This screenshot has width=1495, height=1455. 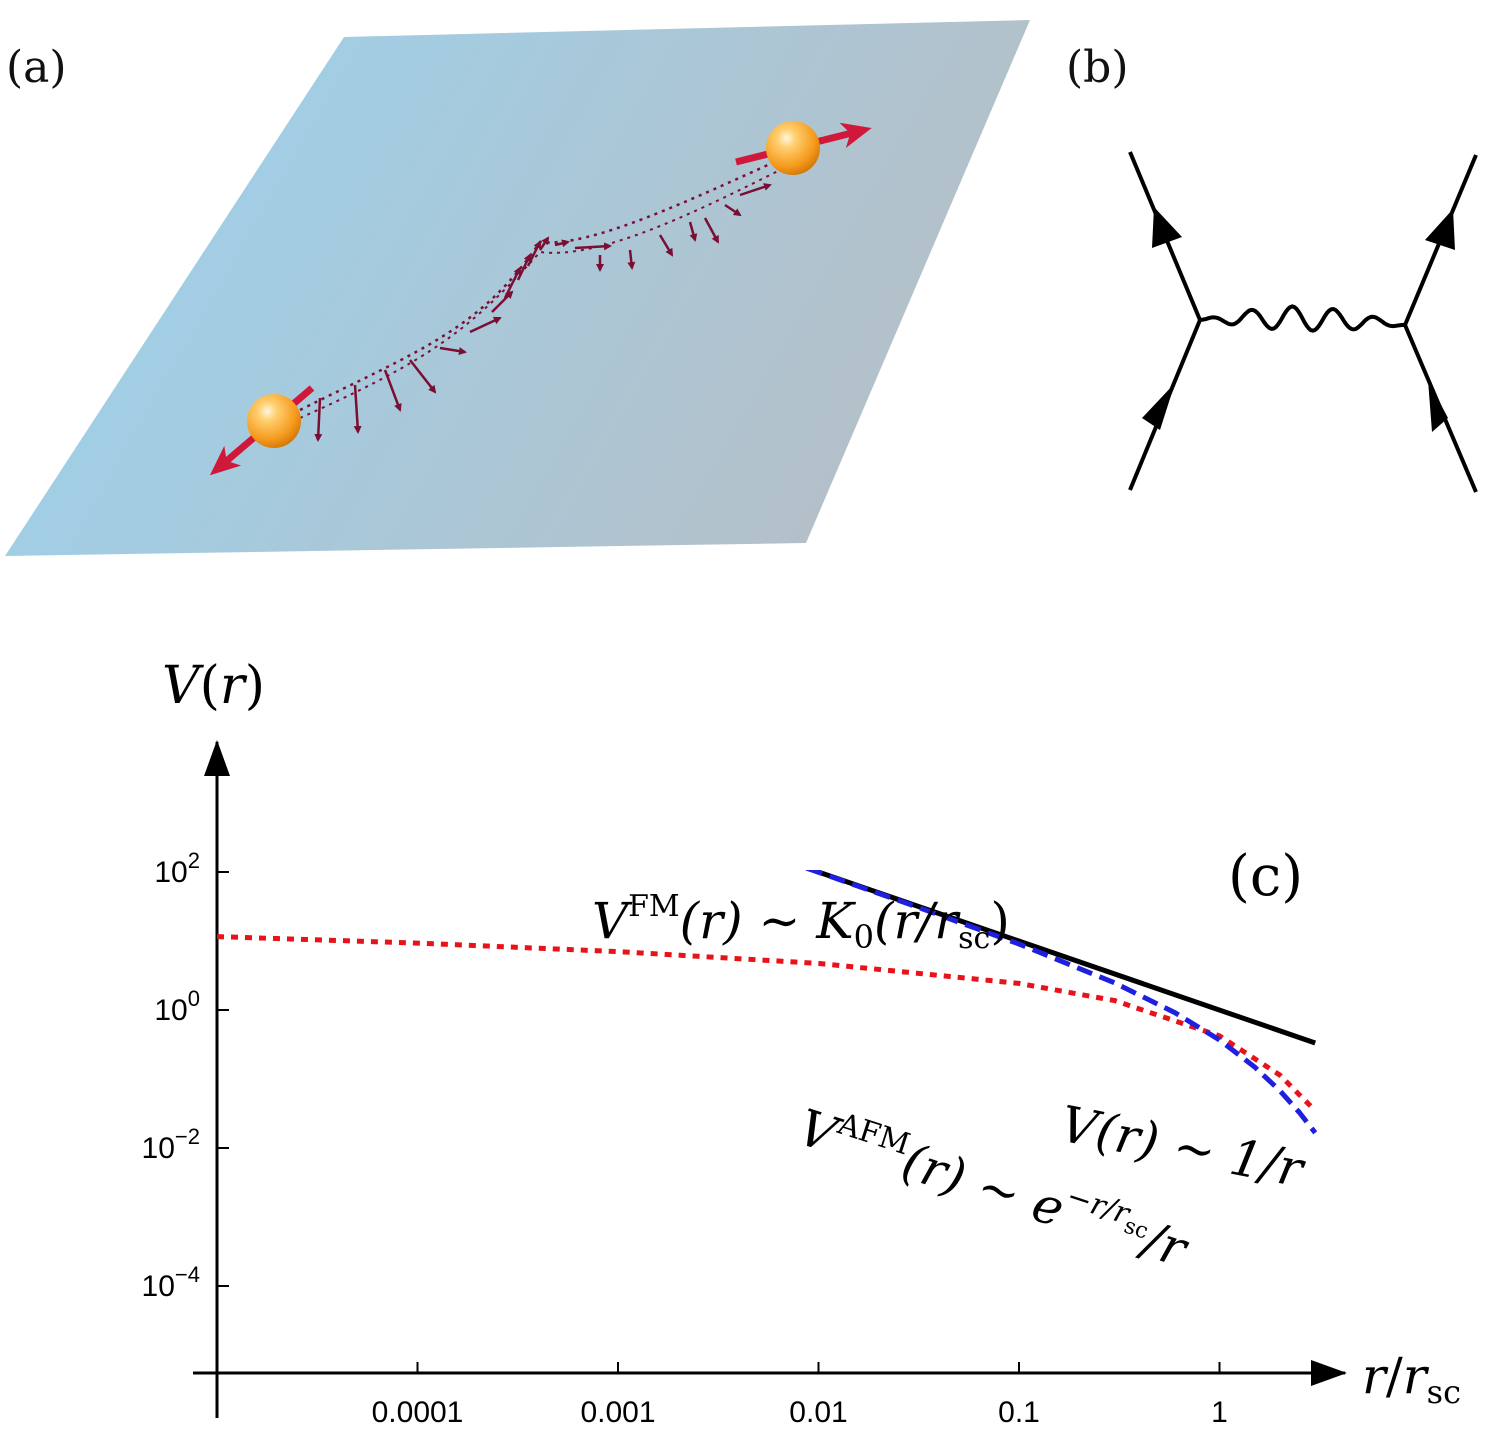 I want to click on feynman-diagram, so click(x=1303, y=322).